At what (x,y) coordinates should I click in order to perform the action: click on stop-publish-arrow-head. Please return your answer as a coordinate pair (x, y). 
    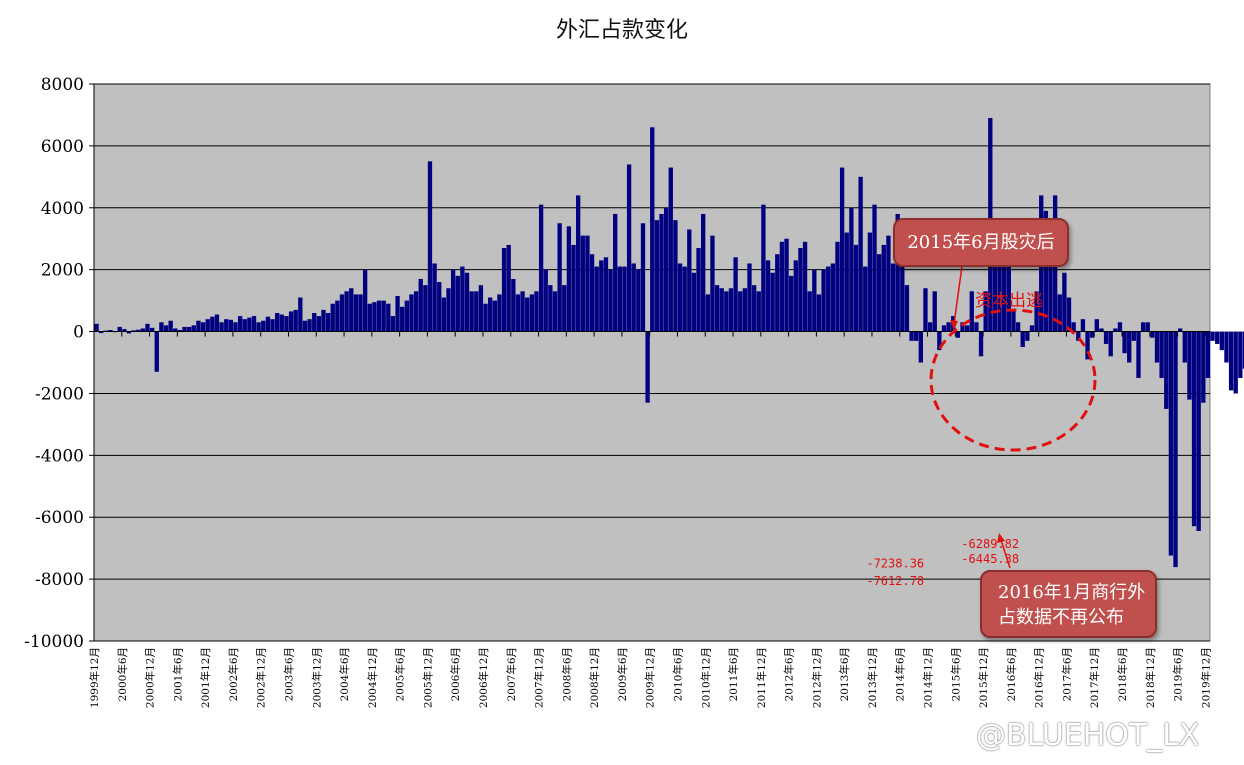
    Looking at the image, I should click on (1001, 538).